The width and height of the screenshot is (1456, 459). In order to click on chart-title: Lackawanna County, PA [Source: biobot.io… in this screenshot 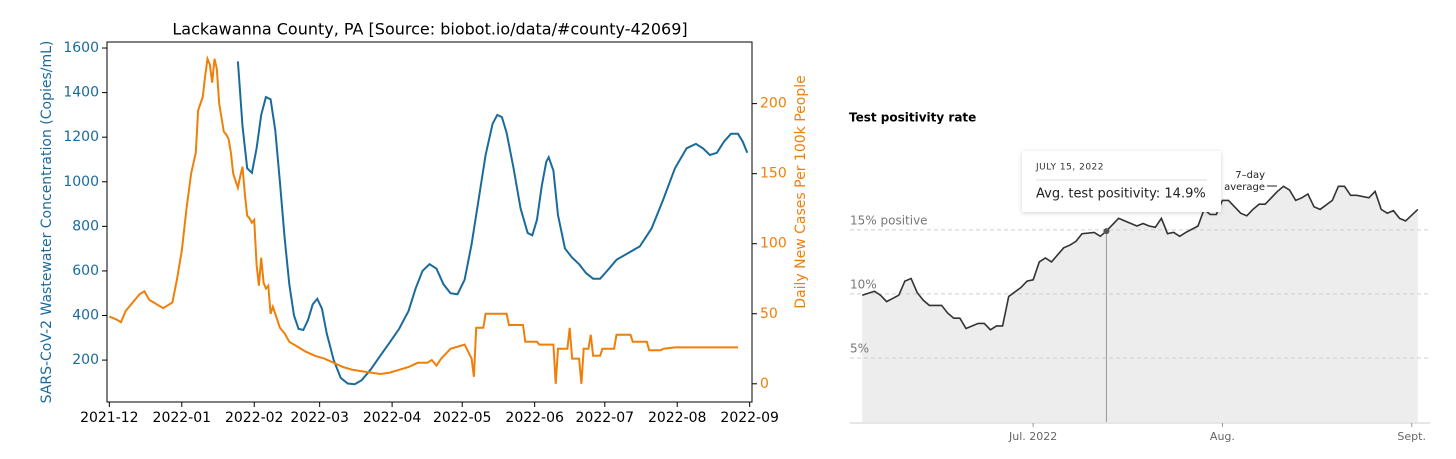, I will do `click(429, 29)`.